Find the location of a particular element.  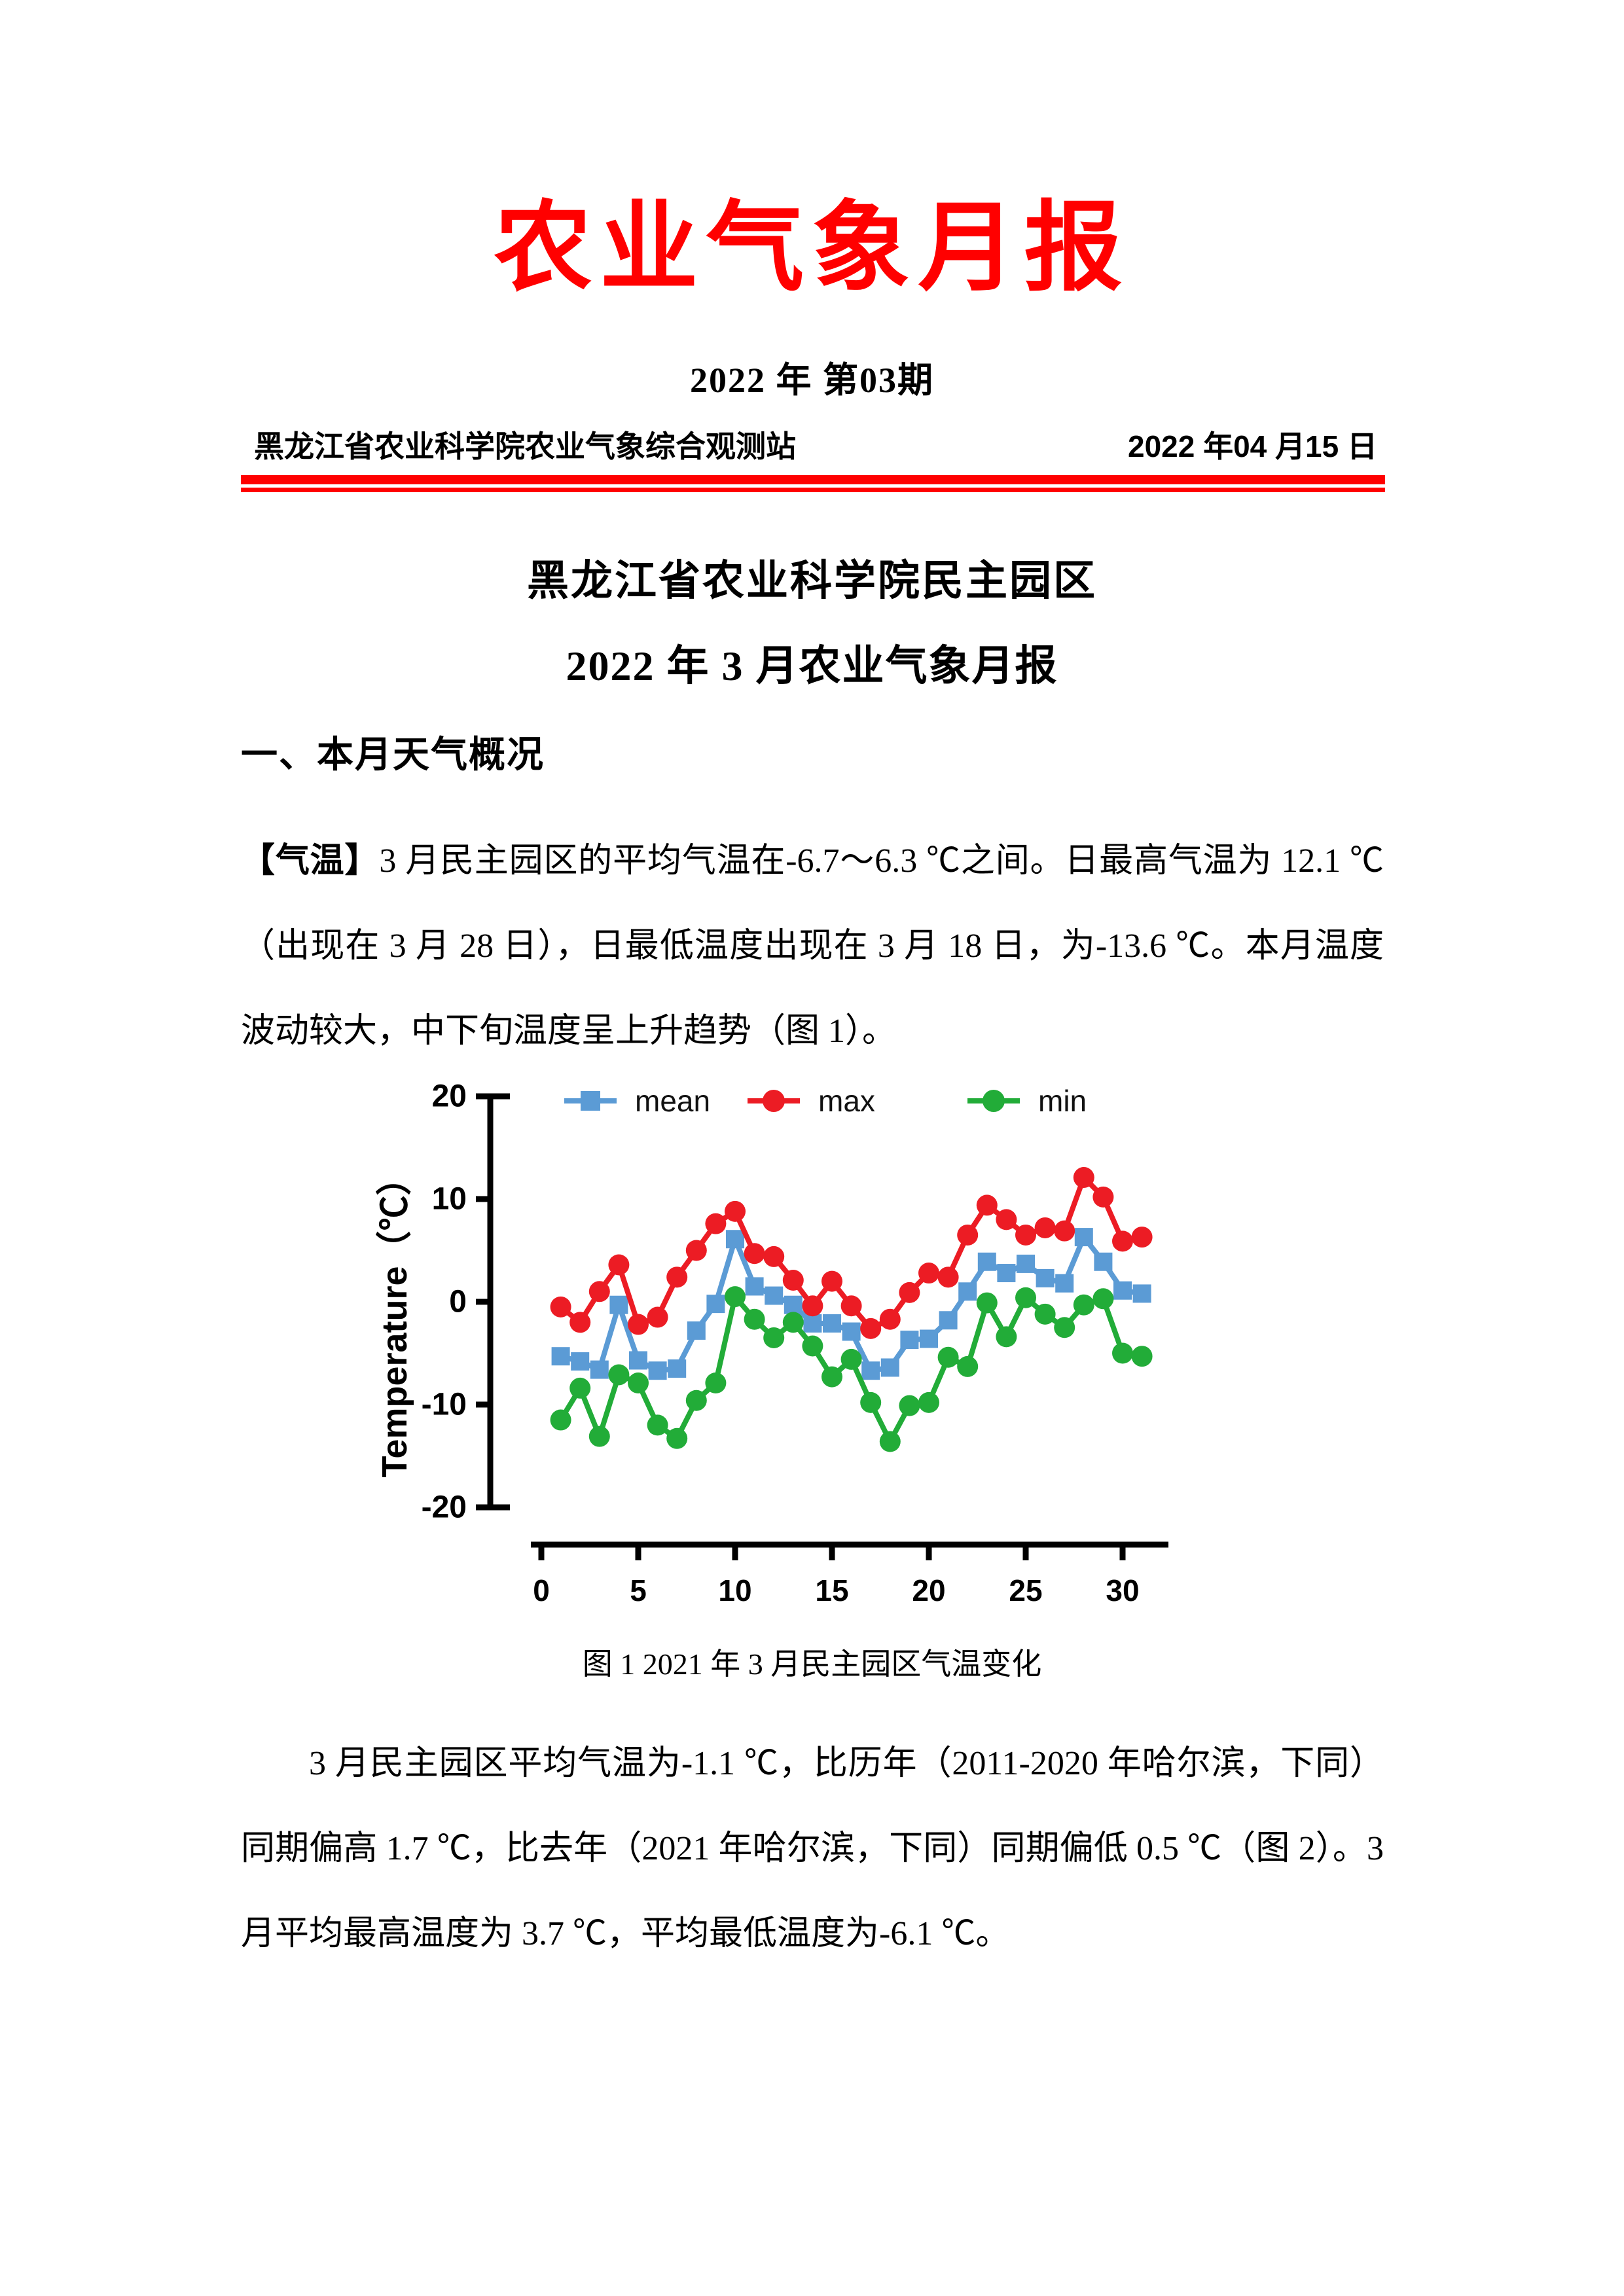

issue-line: 2022 年 第03期 is located at coordinates (812, 380).